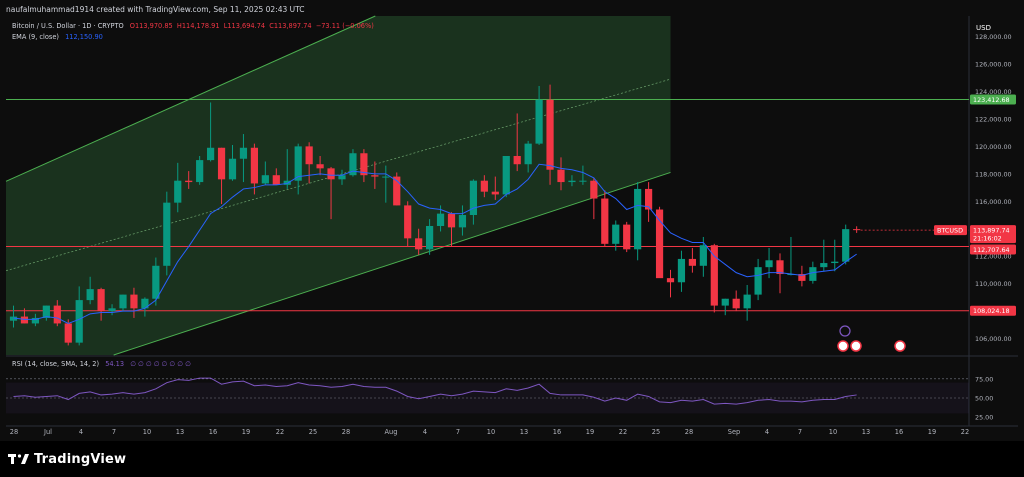  What do you see at coordinates (80, 459) in the screenshot?
I see `tradingview-brand: TradingView` at bounding box center [80, 459].